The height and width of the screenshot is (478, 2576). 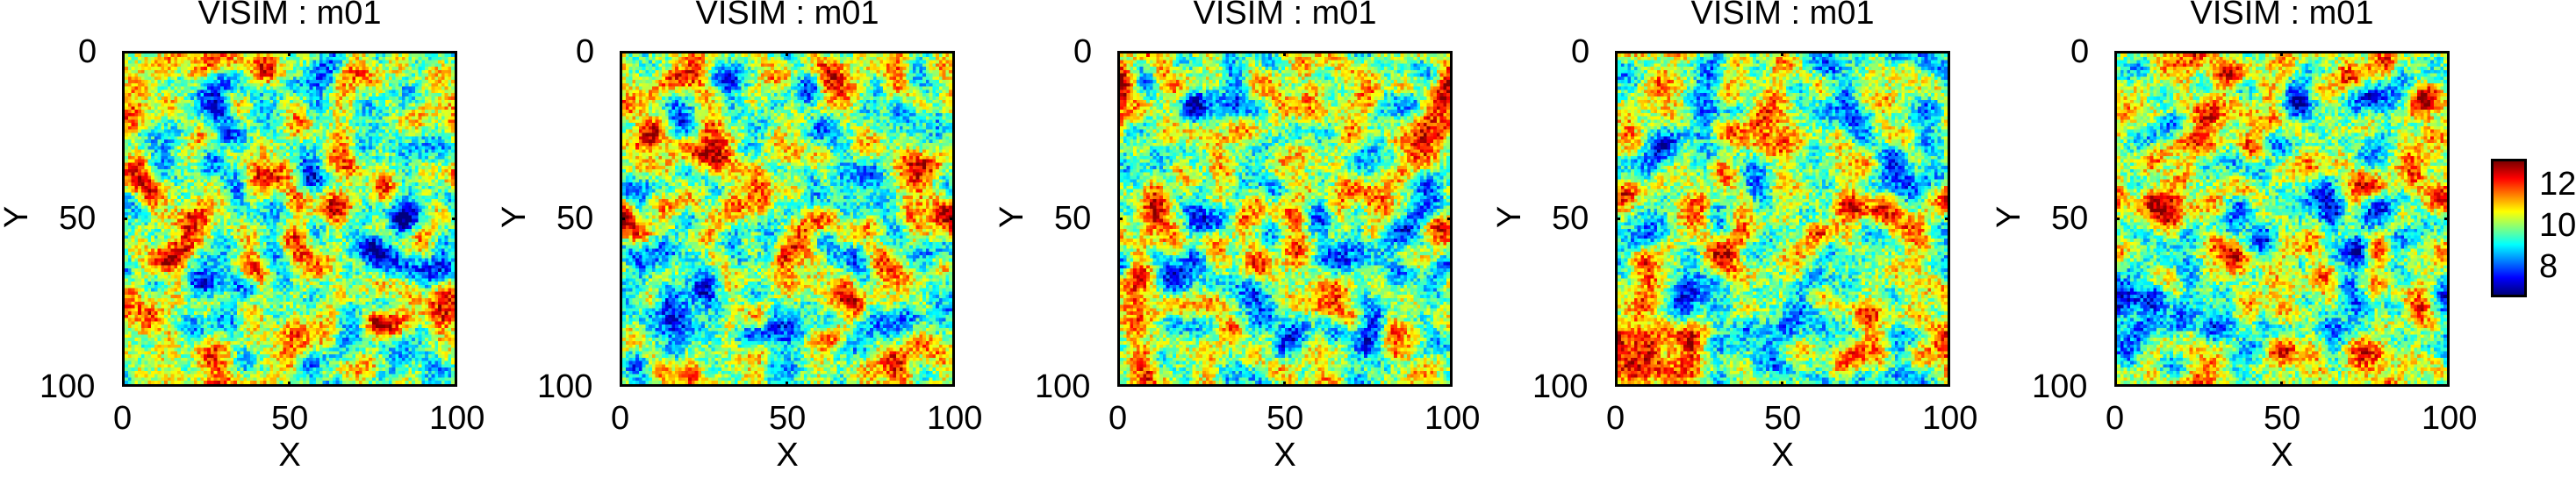 I want to click on colorbar-tick-label: 8, so click(x=2548, y=267).